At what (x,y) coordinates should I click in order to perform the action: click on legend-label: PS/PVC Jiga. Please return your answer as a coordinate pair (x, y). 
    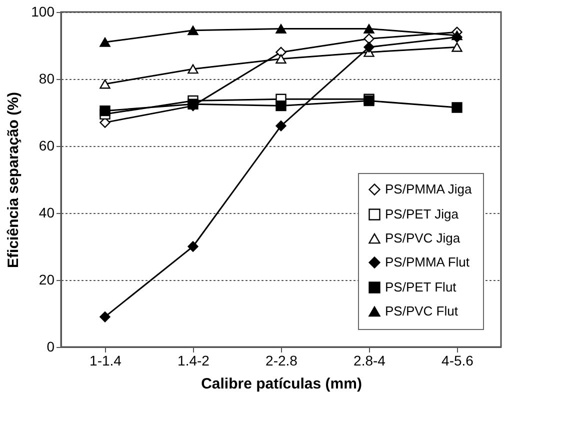
    Looking at the image, I should click on (423, 238).